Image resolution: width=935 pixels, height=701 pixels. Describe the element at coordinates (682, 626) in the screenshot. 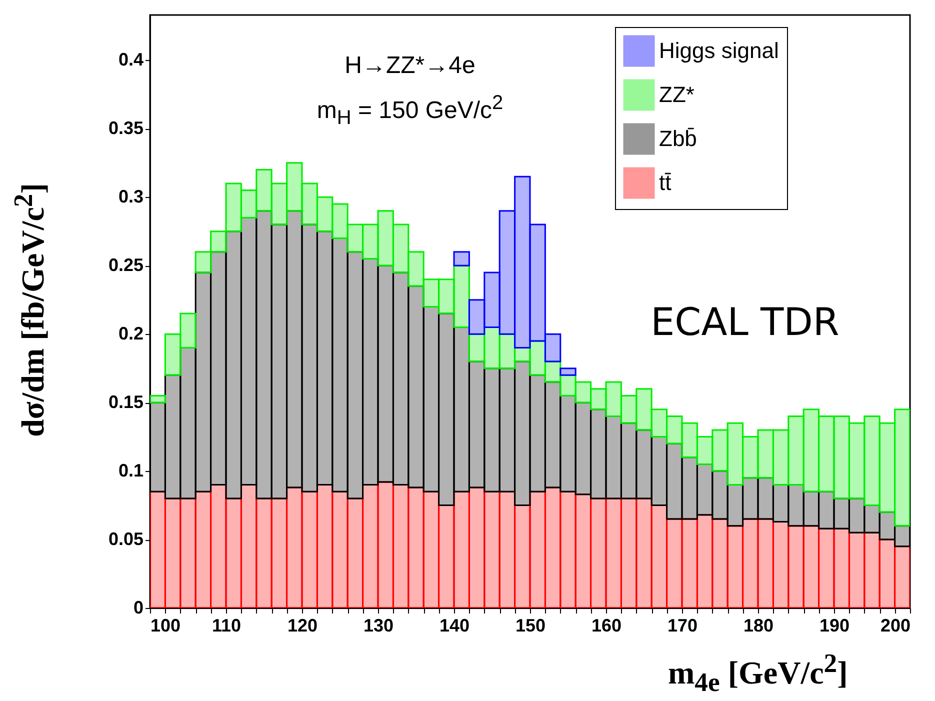

I see `x-tick-label: 170` at that location.